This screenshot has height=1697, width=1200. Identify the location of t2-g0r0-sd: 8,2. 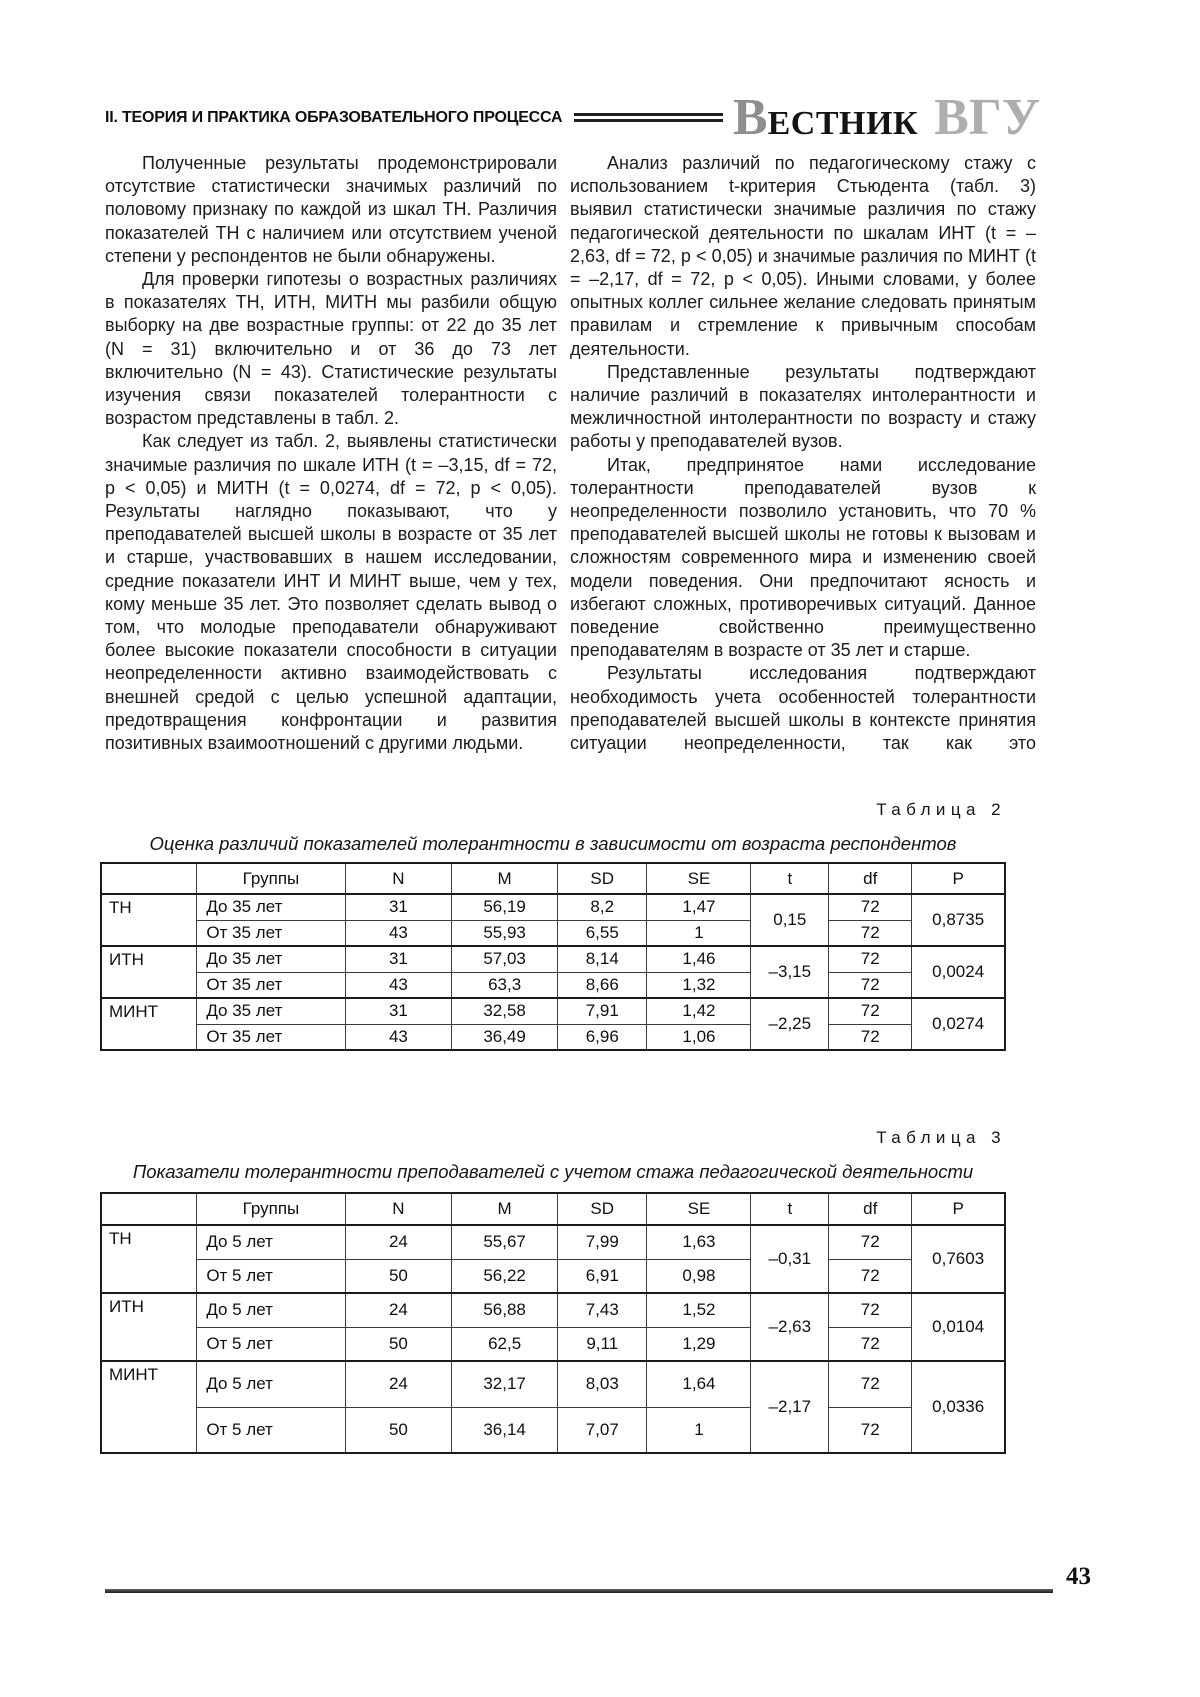
(602, 907).